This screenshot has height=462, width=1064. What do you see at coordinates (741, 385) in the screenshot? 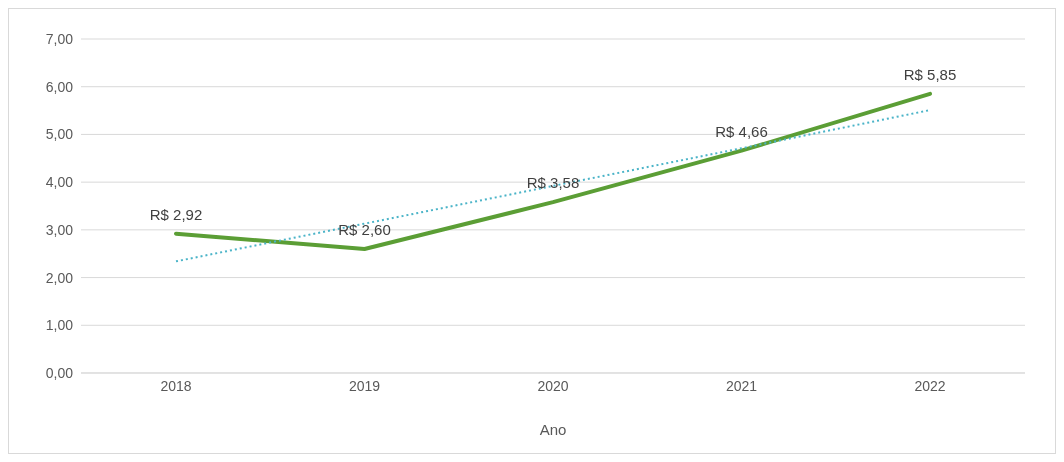
I see `x-tick-label: 2021` at bounding box center [741, 385].